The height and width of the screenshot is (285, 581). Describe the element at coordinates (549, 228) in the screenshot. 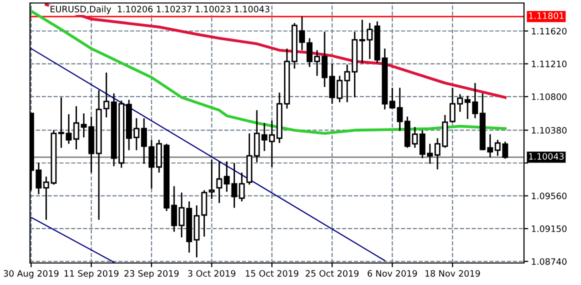

I see `y-tick-label: 1.09150` at that location.